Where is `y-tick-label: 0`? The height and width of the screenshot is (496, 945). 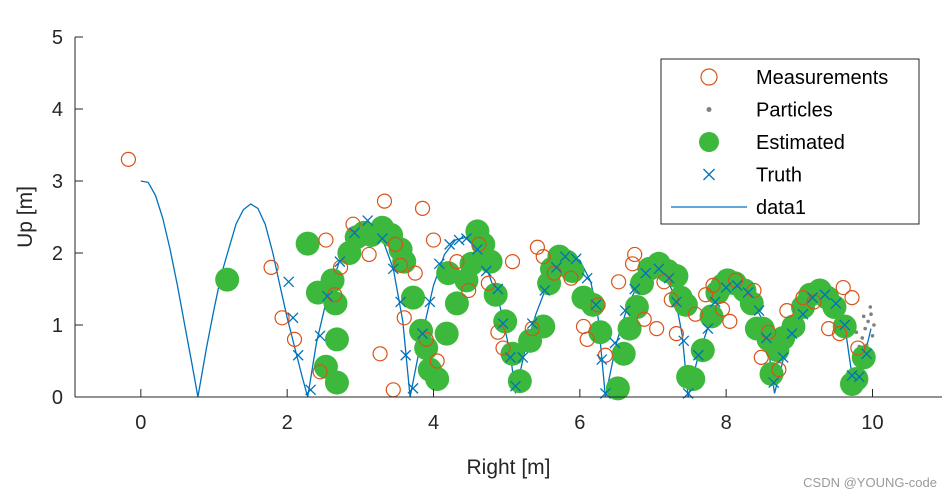 y-tick-label: 0 is located at coordinates (57, 398).